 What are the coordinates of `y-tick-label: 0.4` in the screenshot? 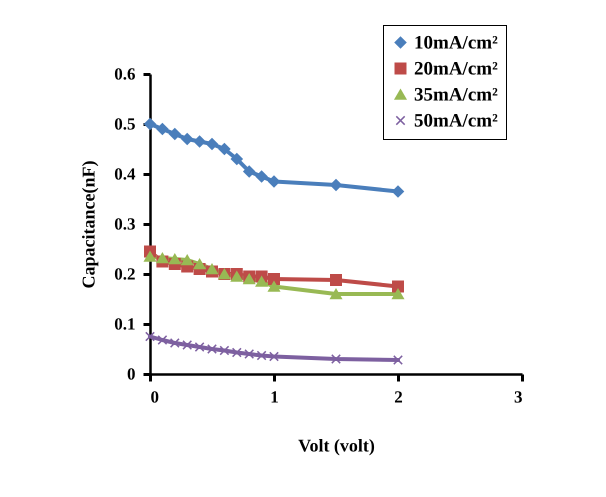 It's located at (125, 174).